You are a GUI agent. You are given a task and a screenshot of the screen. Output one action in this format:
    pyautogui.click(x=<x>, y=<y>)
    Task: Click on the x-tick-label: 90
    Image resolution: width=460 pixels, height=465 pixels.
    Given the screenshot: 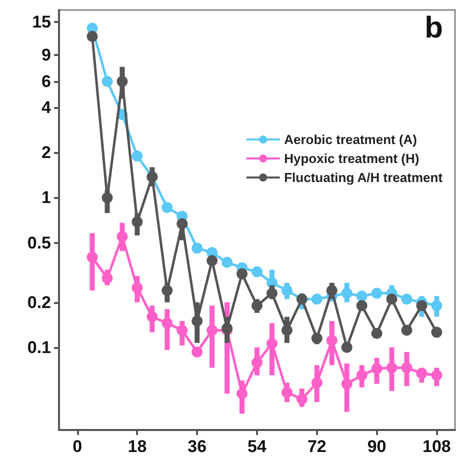 What is the action you would take?
    pyautogui.click(x=376, y=446)
    